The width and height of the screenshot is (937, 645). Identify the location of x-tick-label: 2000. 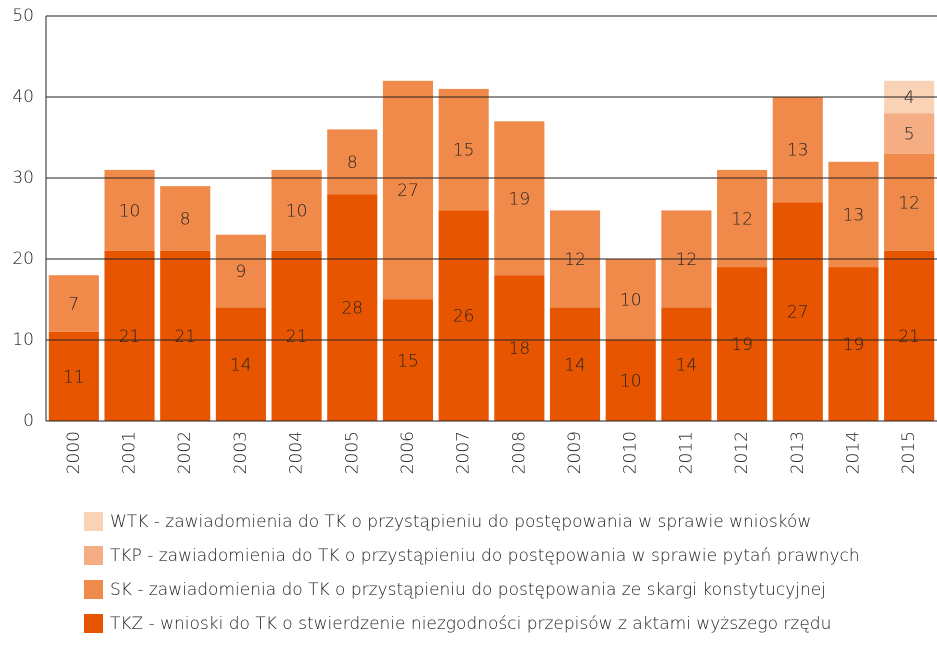
(74, 452).